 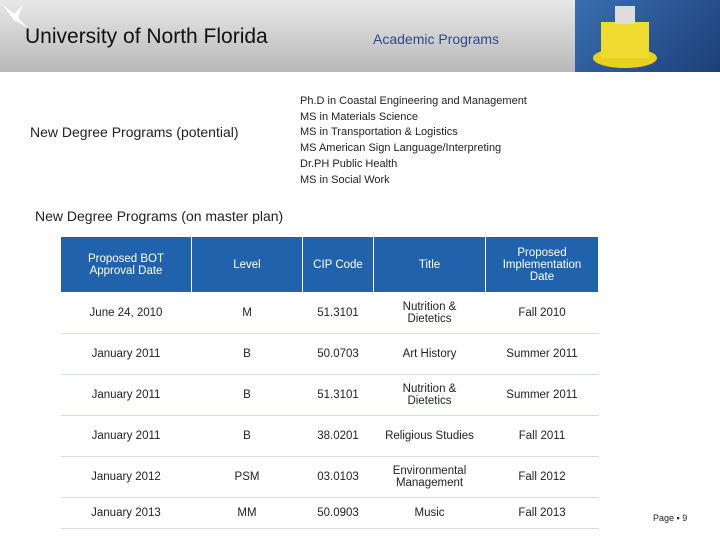 What do you see at coordinates (247, 313) in the screenshot?
I see `table-cell: M` at bounding box center [247, 313].